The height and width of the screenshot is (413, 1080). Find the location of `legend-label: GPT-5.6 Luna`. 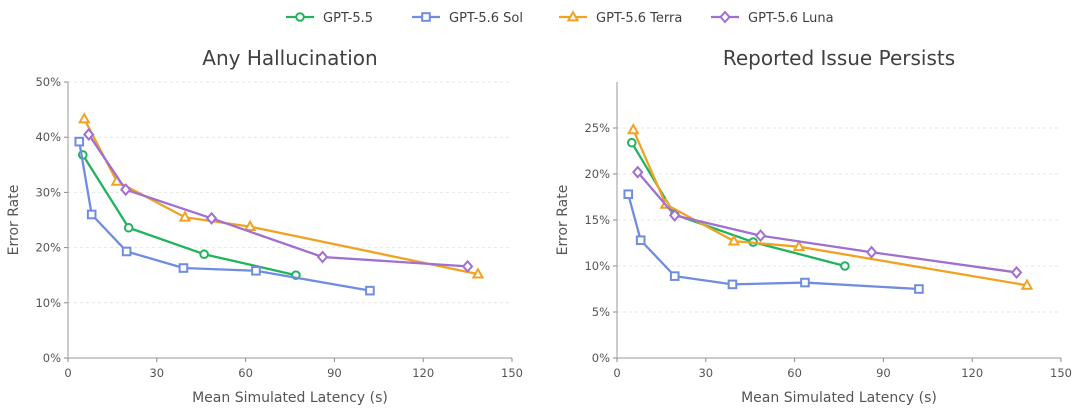

legend-label: GPT-5.6 Luna is located at coordinates (791, 18).